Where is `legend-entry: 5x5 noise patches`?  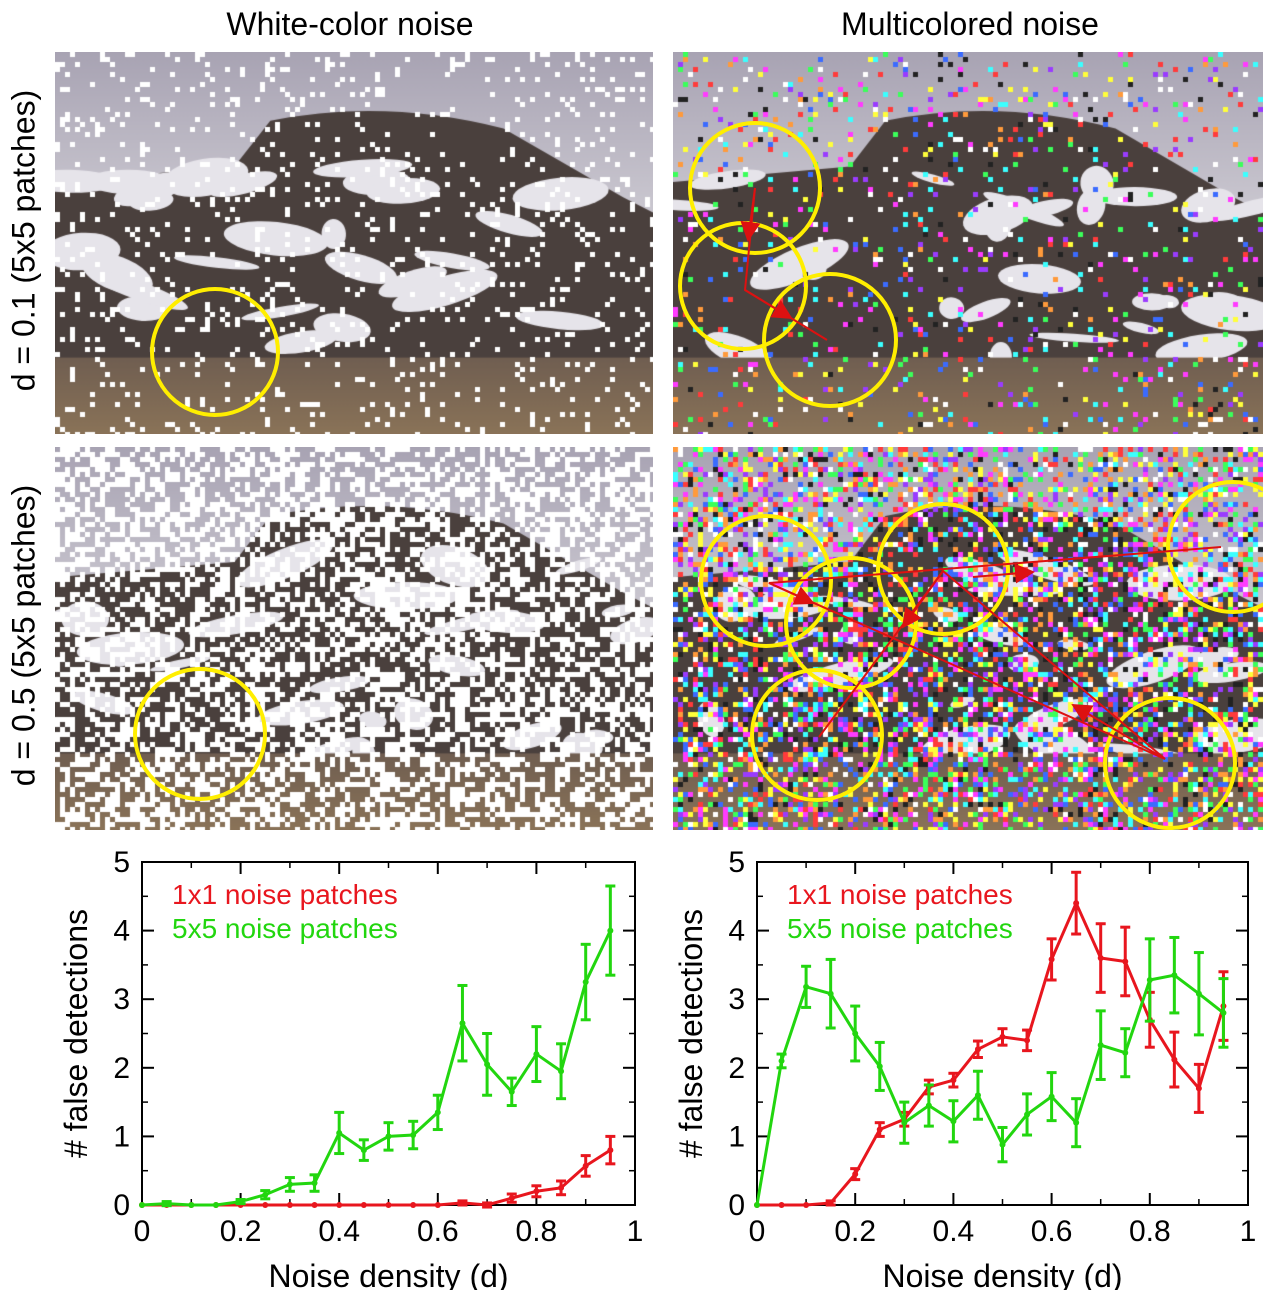
legend-entry: 5x5 noise patches is located at coordinates (900, 928).